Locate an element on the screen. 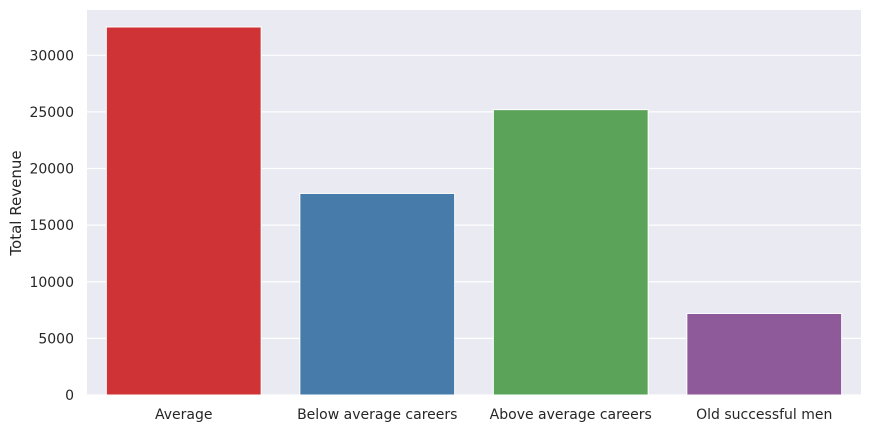  y-tick-label: 25000 is located at coordinates (51, 113).